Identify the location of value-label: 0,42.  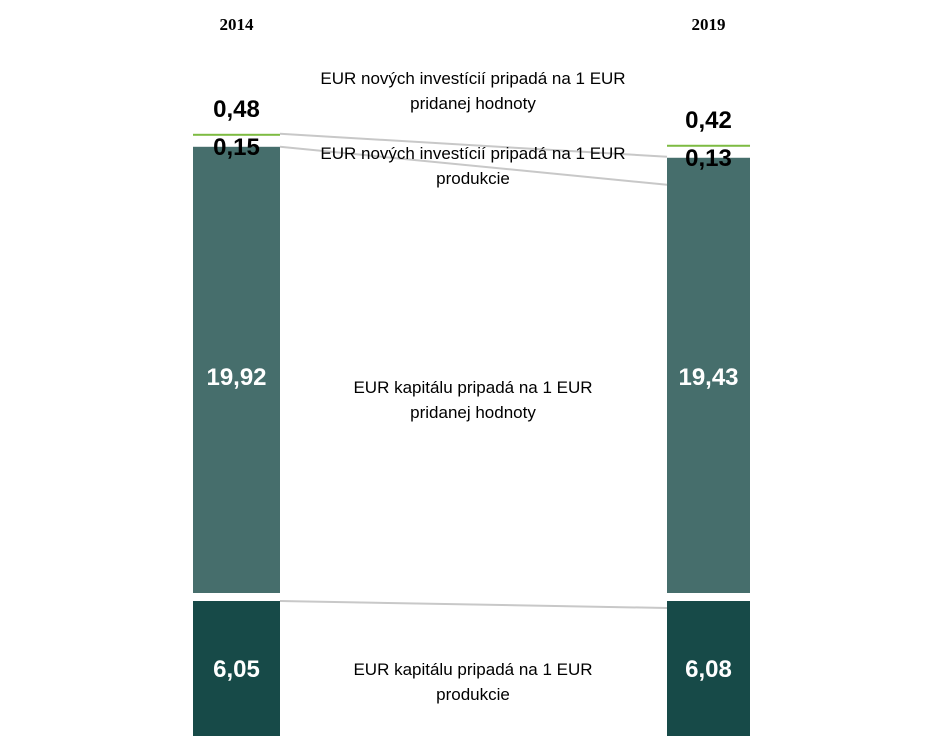
(708, 120).